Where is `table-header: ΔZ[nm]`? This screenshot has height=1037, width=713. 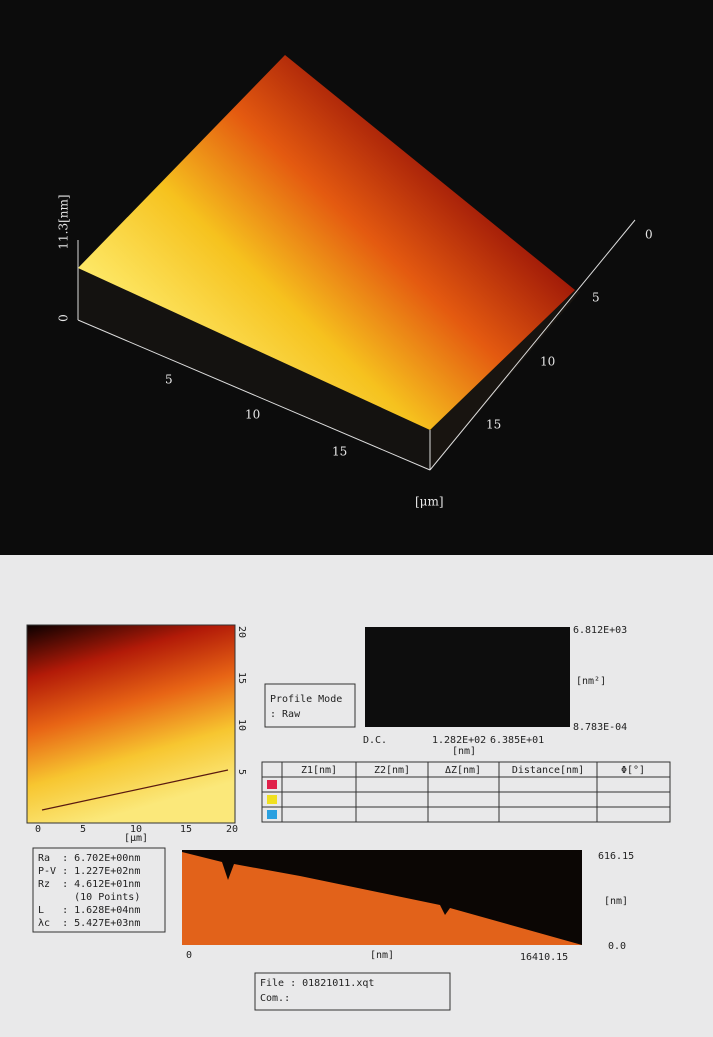
table-header: ΔZ[nm] is located at coordinates (463, 770).